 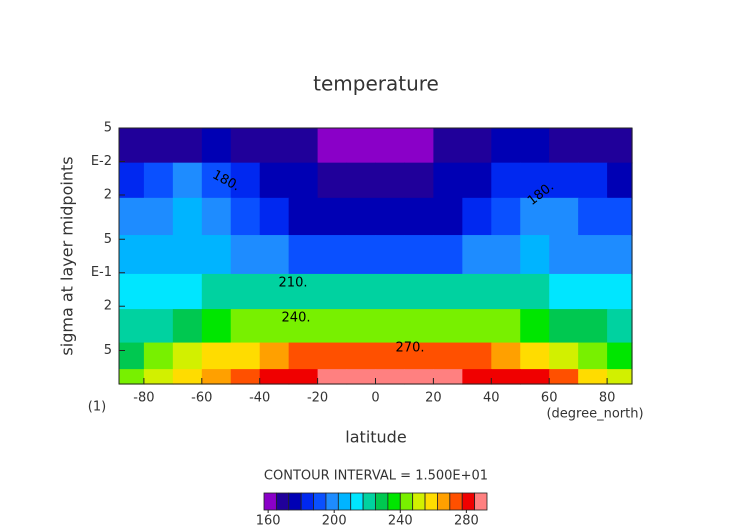 What do you see at coordinates (376, 84) in the screenshot?
I see `chart-title: temperature` at bounding box center [376, 84].